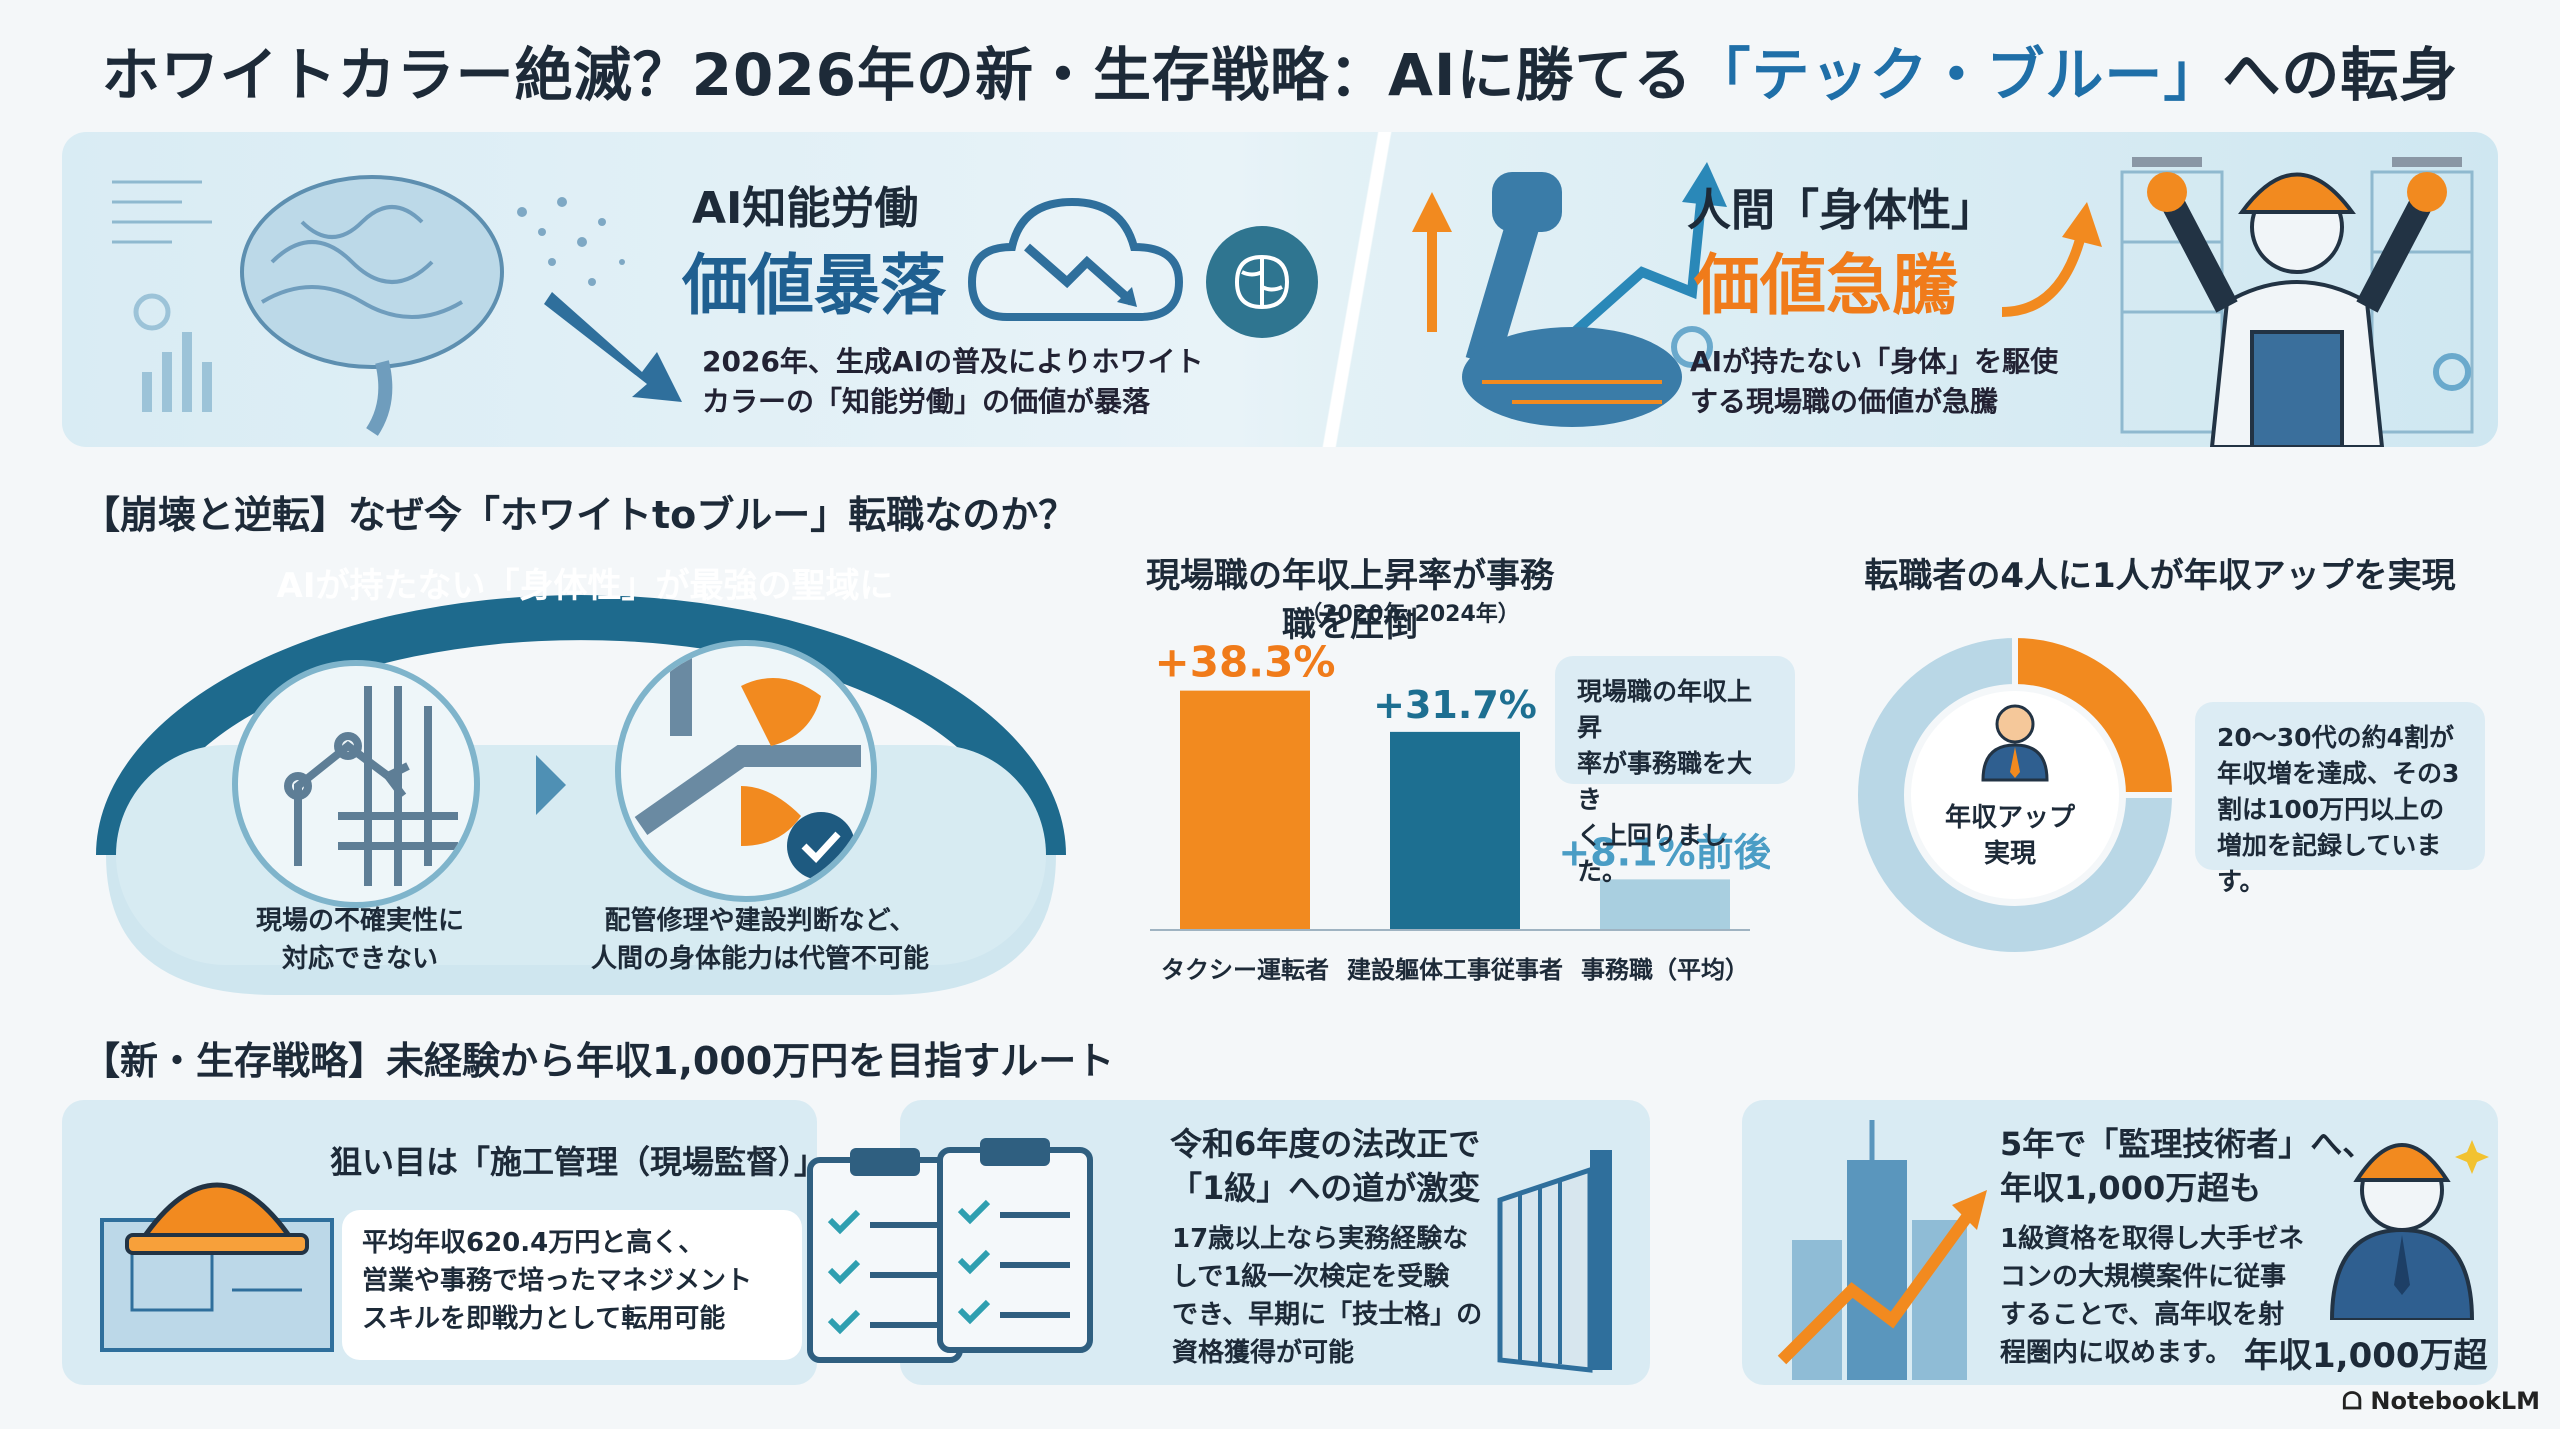 The height and width of the screenshot is (1429, 2560). What do you see at coordinates (2338, 773) in the screenshot?
I see `donut-annotation-line-2: 年収増を達成、その3` at bounding box center [2338, 773].